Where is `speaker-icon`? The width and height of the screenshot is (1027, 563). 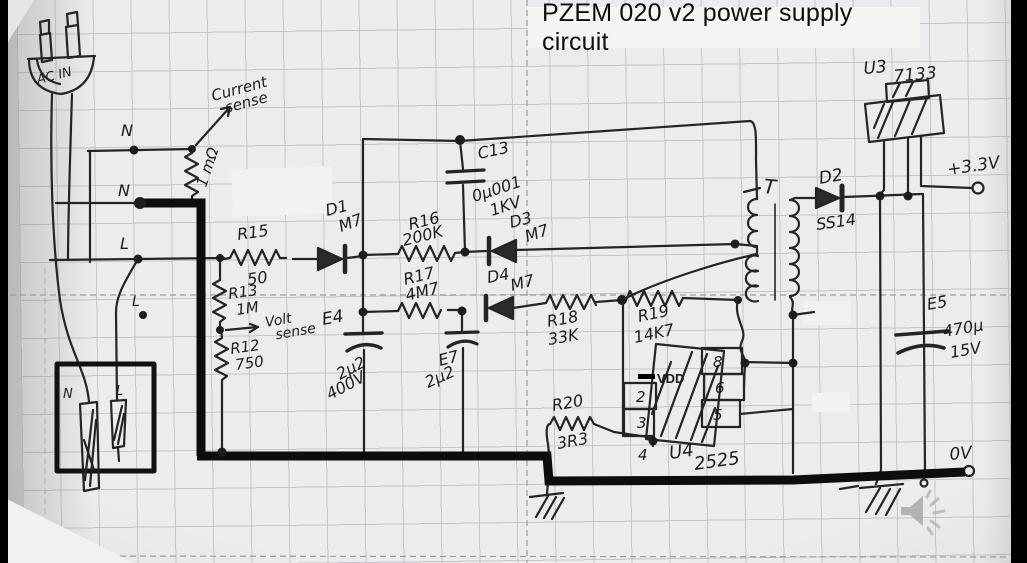
speaker-icon is located at coordinates (923, 512).